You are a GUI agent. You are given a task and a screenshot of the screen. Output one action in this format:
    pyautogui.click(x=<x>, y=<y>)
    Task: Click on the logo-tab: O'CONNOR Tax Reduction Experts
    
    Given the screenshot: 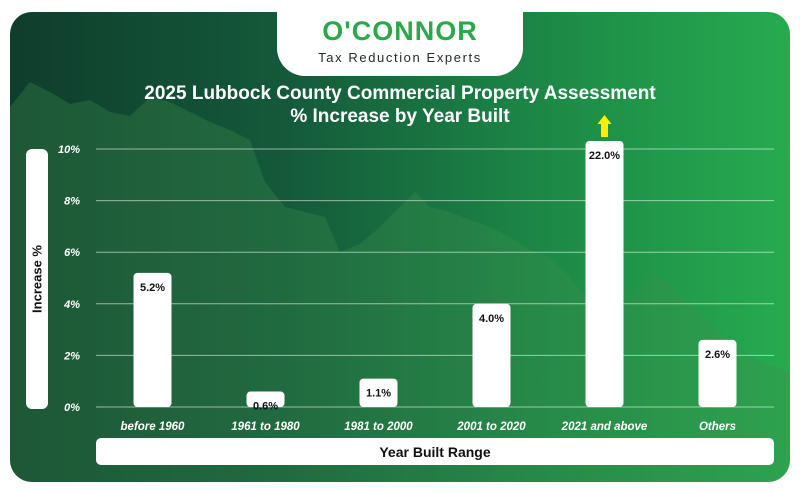 What is the action you would take?
    pyautogui.click(x=400, y=44)
    